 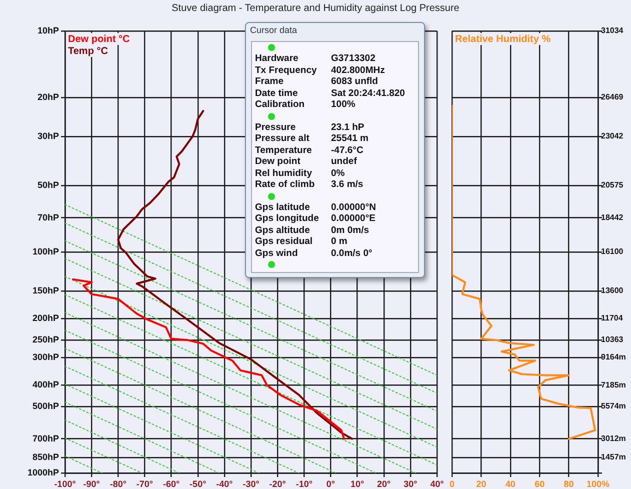 I want to click on text: 13600, so click(x=612, y=291).